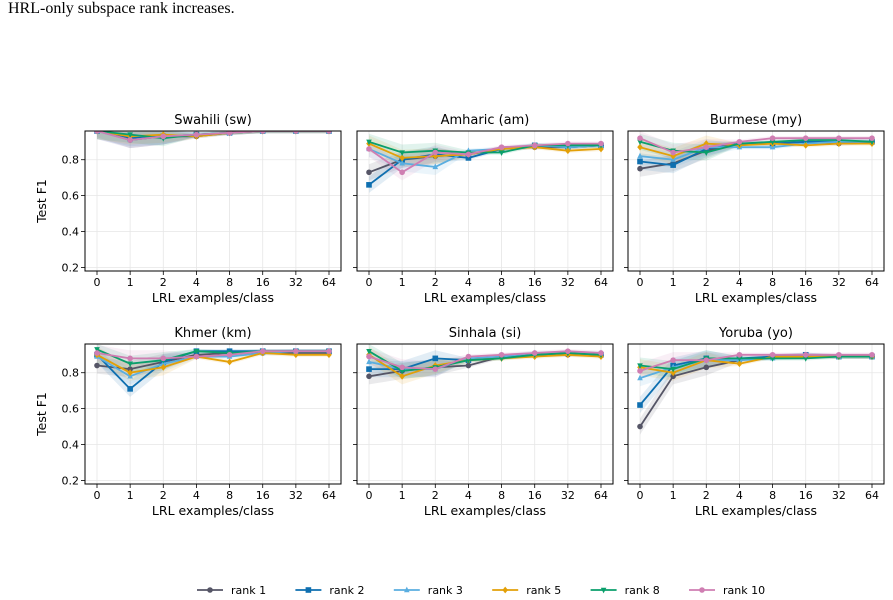 This screenshot has height=600, width=893. I want to click on y-axis-label: Test F1, so click(41, 414).